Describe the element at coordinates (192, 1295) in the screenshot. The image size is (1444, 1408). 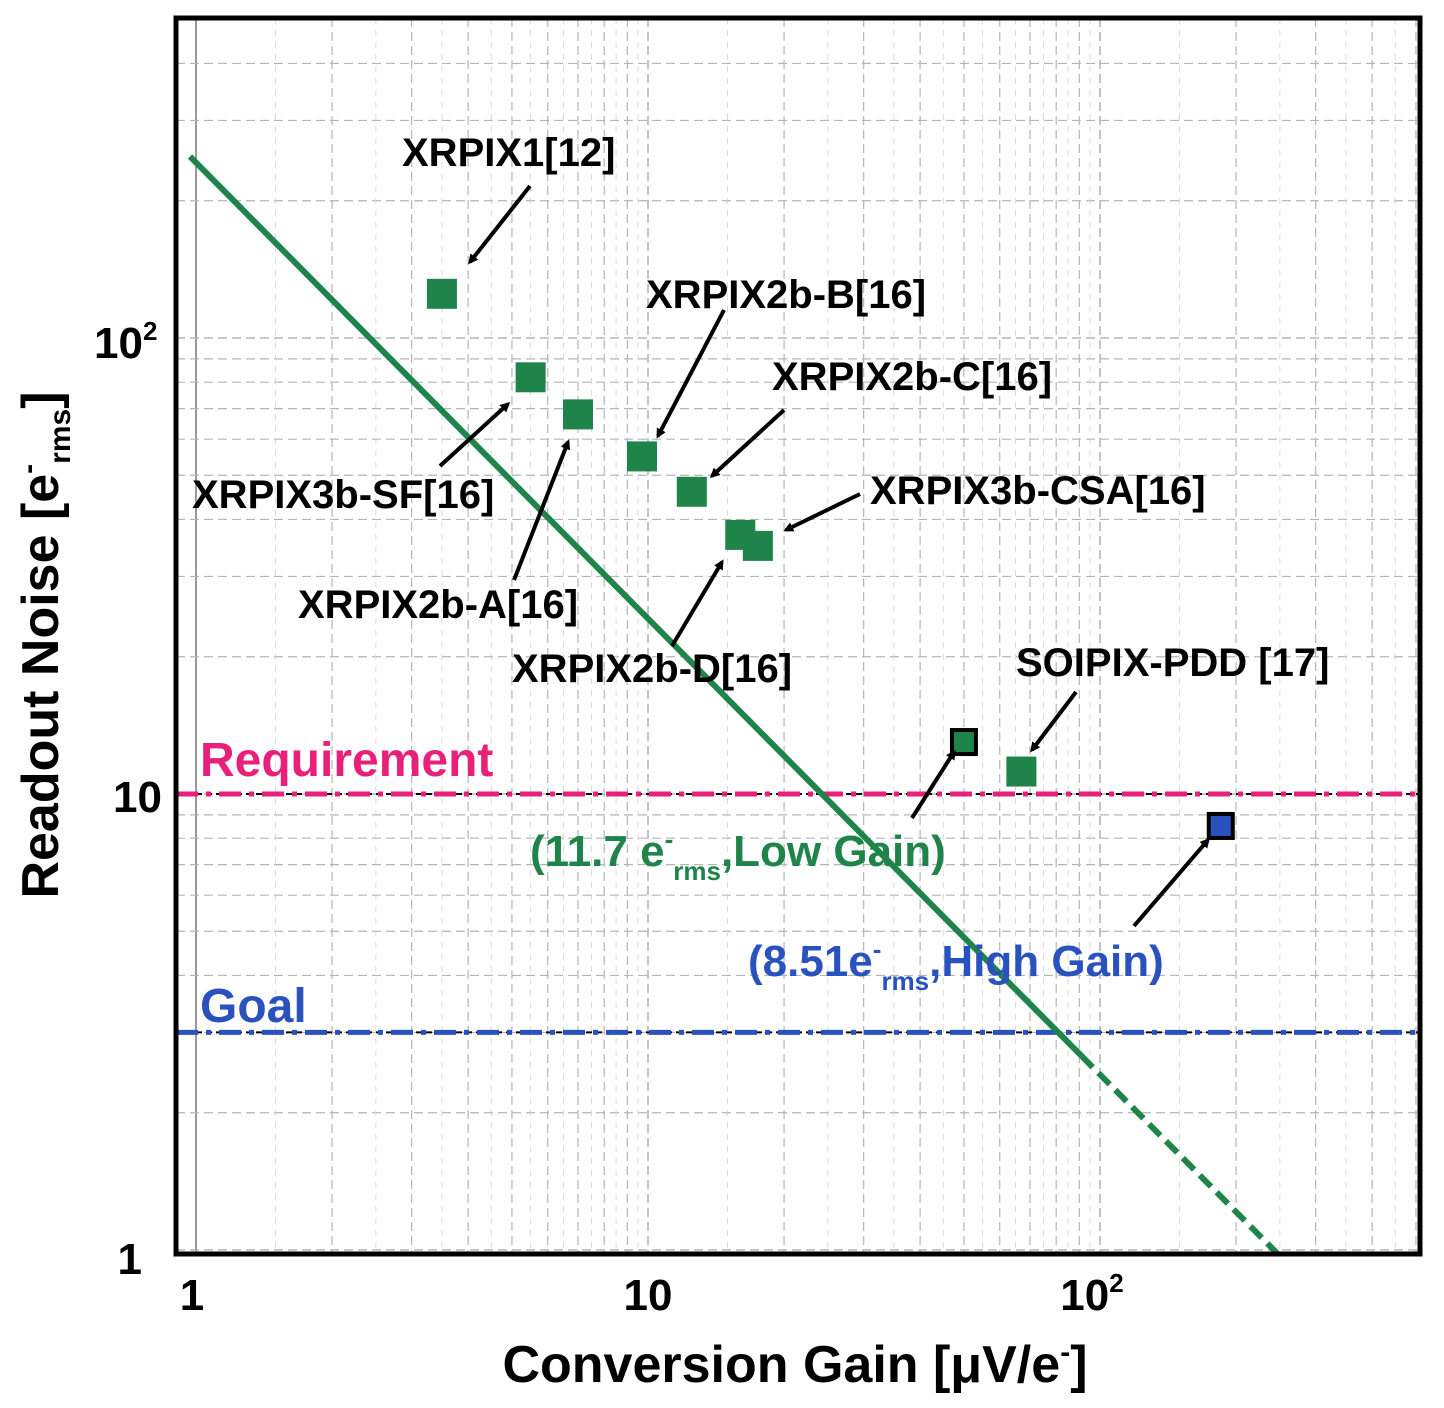
I see `x-tick-label-1: 1` at that location.